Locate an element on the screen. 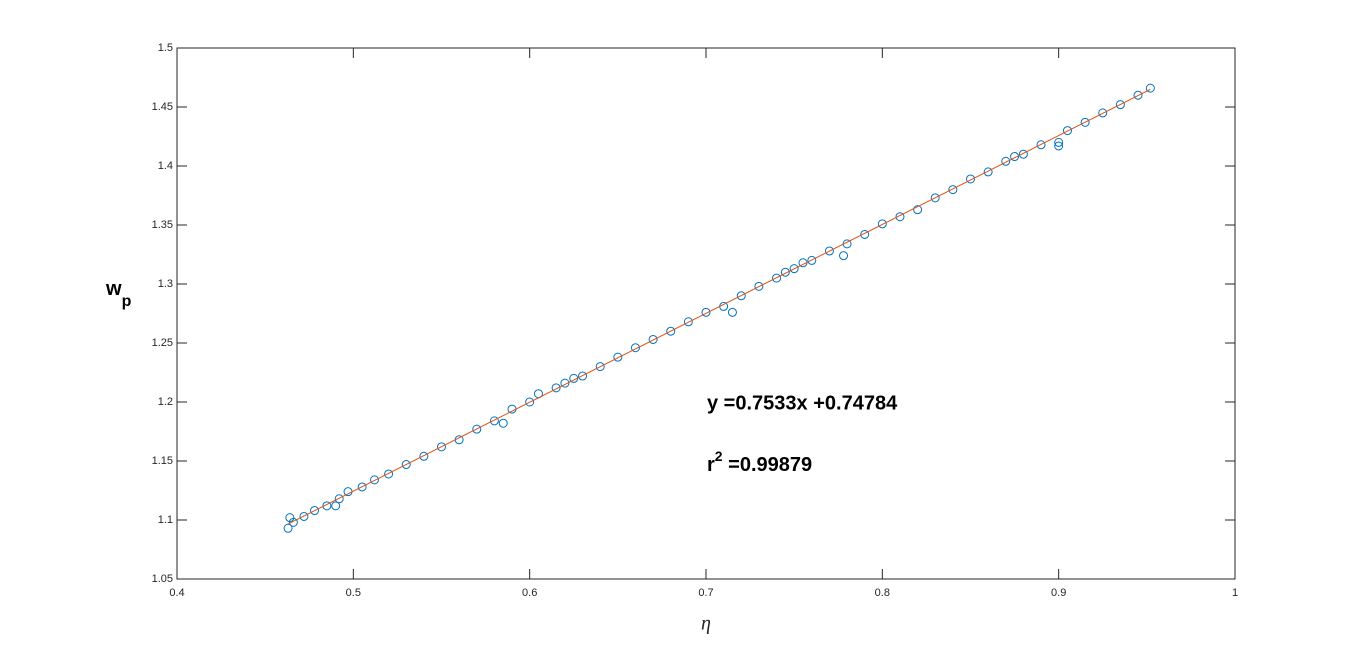 Image resolution: width=1366 pixels, height=651 pixels. x-tick-label: 0.4 is located at coordinates (176, 593).